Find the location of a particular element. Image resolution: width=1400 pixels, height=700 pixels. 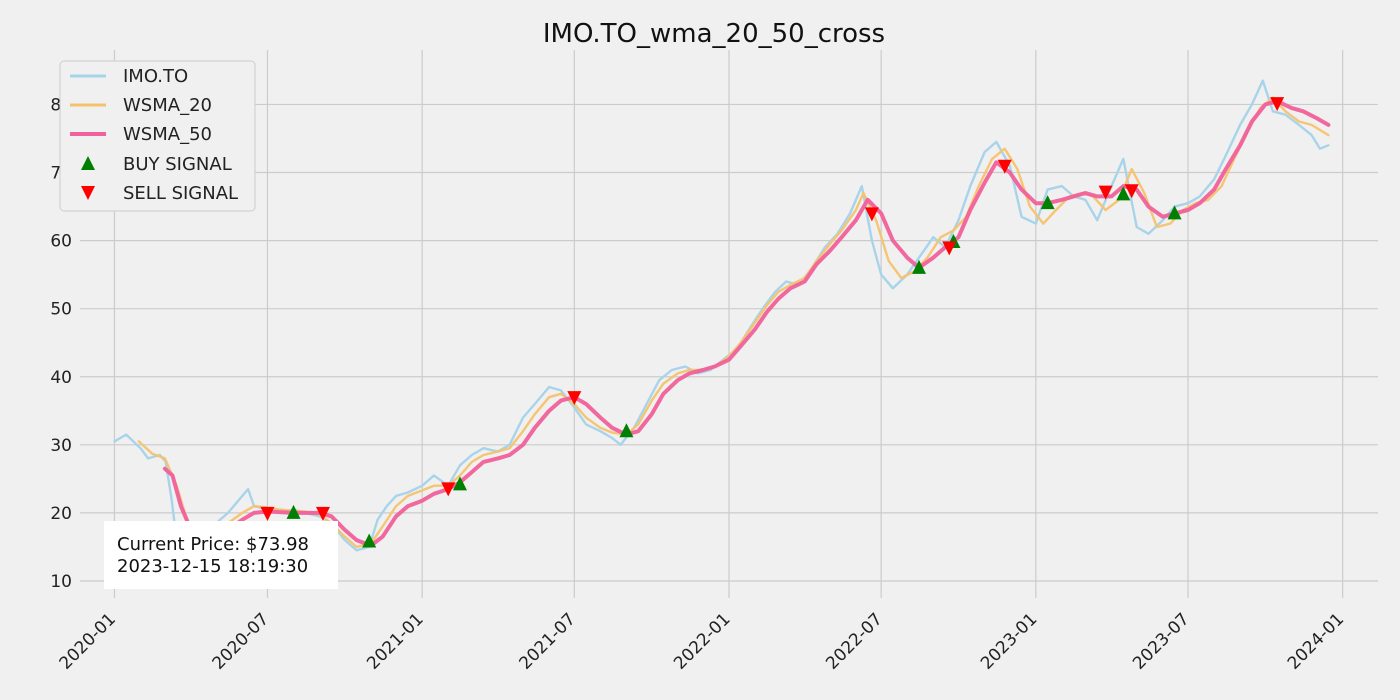

y-tick-label: 50 is located at coordinates (61, 310).